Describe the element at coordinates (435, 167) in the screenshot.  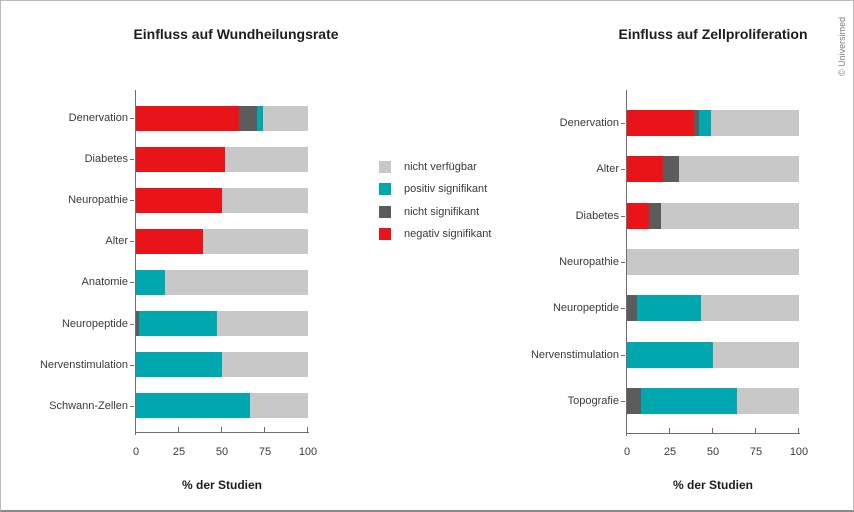
I see `legend-item-nicht-verfuegbar: nicht verfügbar` at that location.